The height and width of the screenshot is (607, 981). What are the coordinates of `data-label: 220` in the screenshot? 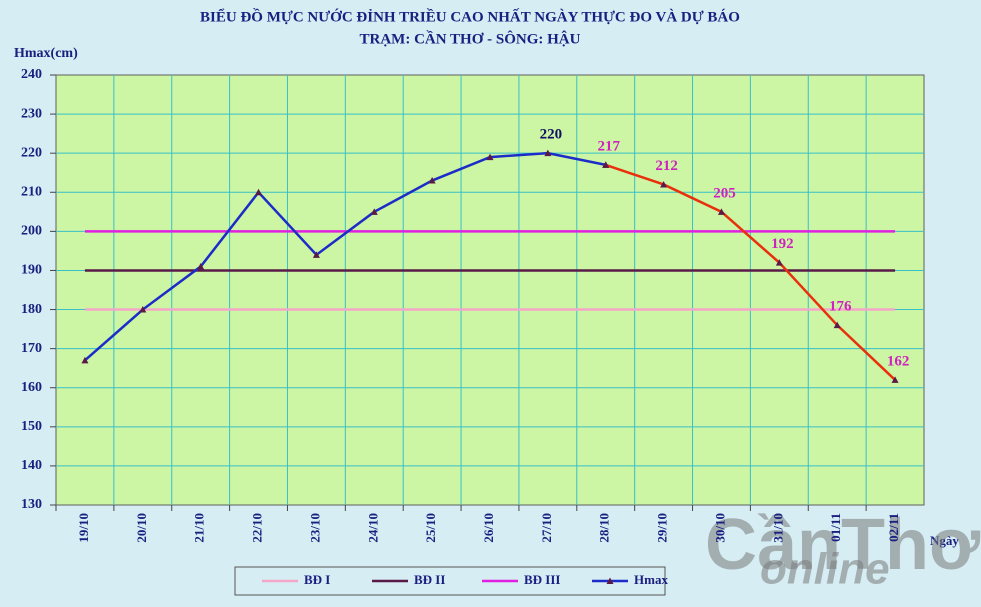 It's located at (551, 135).